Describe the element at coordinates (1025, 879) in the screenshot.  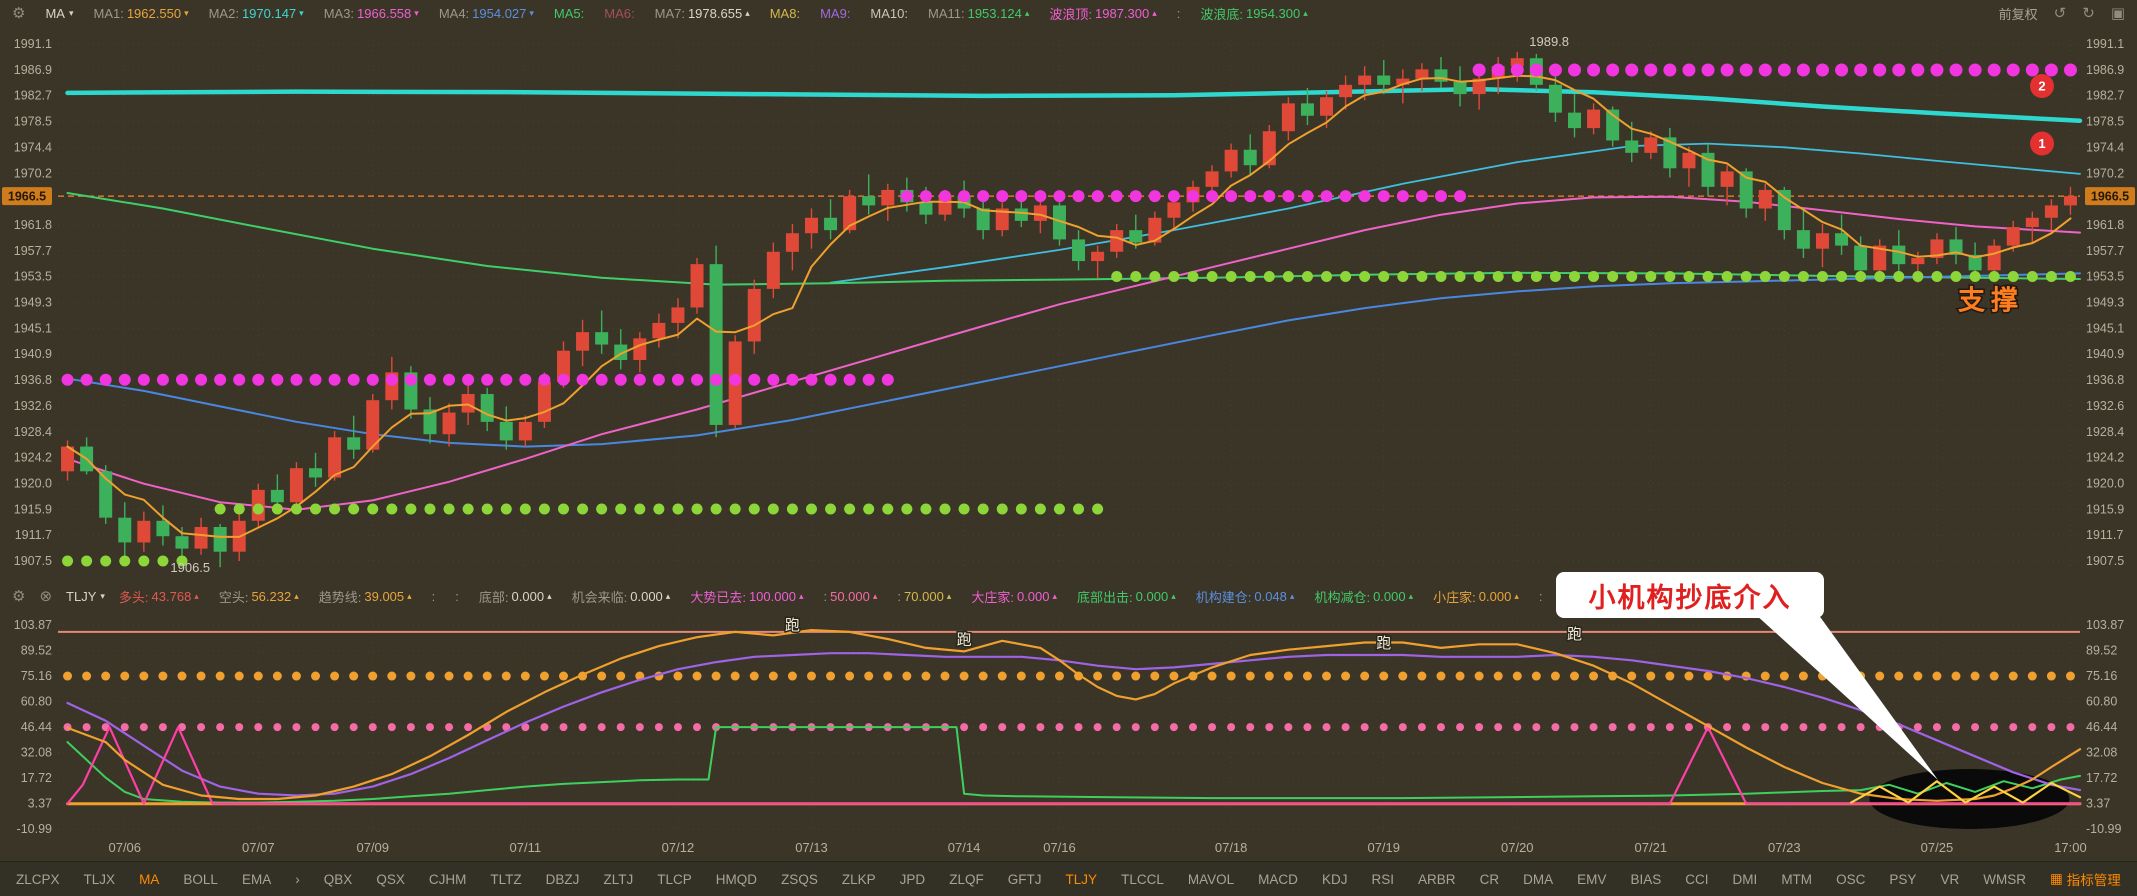
I see `tab-GFTJ: GFTJ` at that location.